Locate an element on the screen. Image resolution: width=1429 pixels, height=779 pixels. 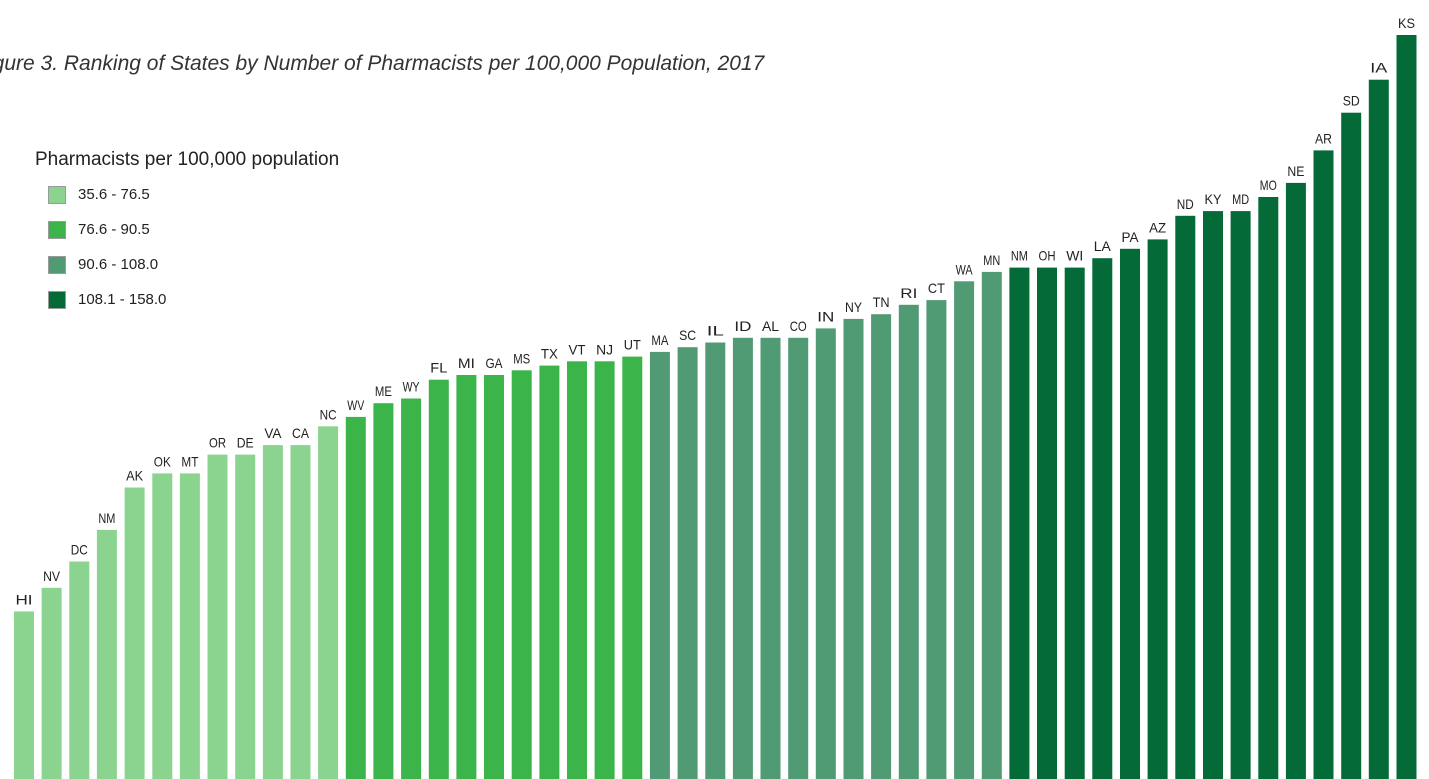
bar-label-nc-11: NC is located at coordinates (328, 414).